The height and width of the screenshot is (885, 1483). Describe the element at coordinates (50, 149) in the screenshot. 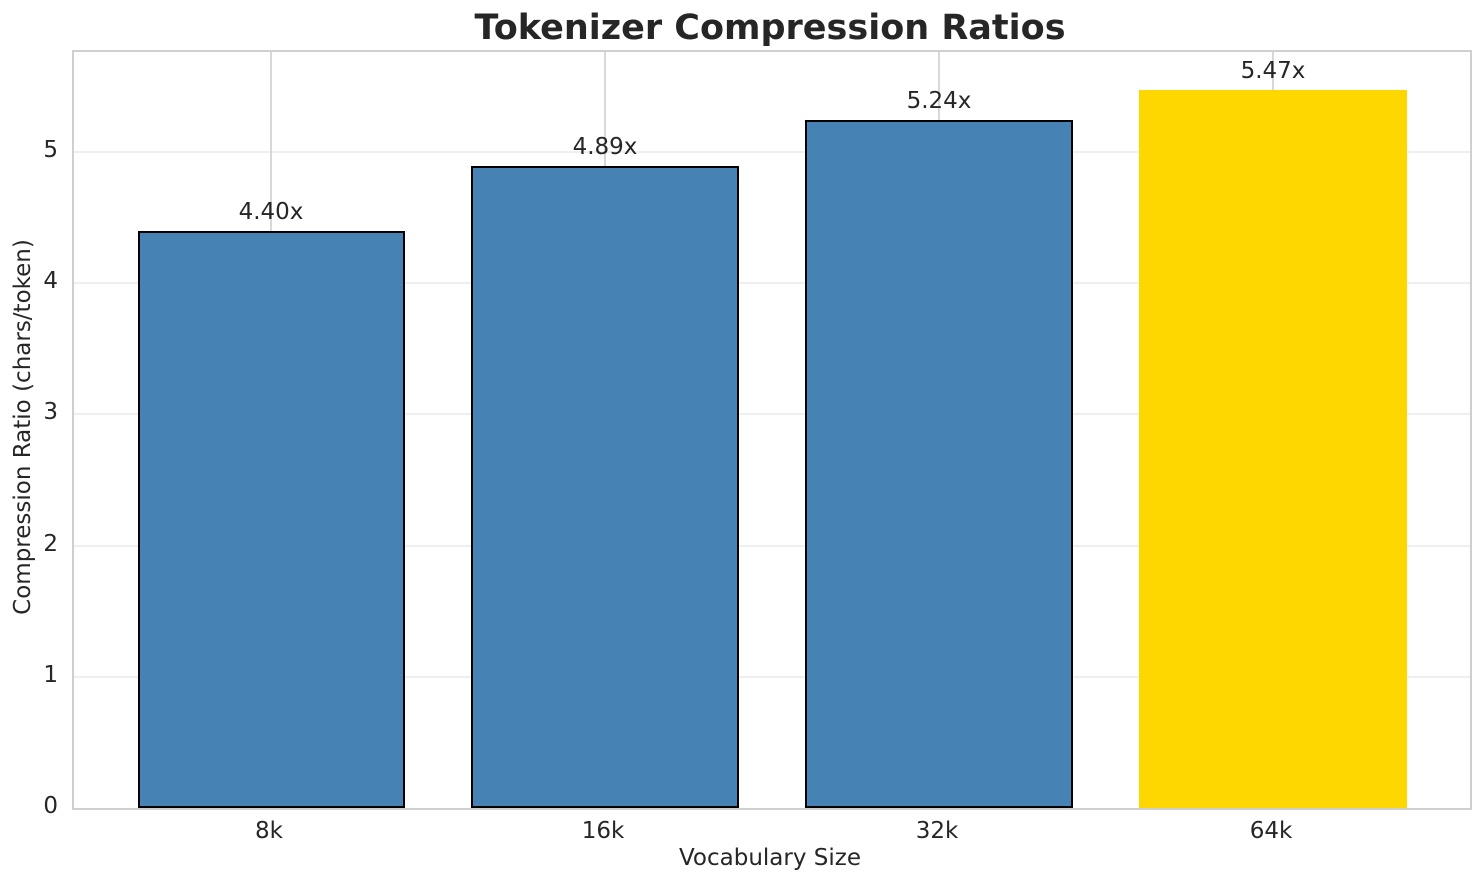

I see `y-tick-label: 5` at that location.